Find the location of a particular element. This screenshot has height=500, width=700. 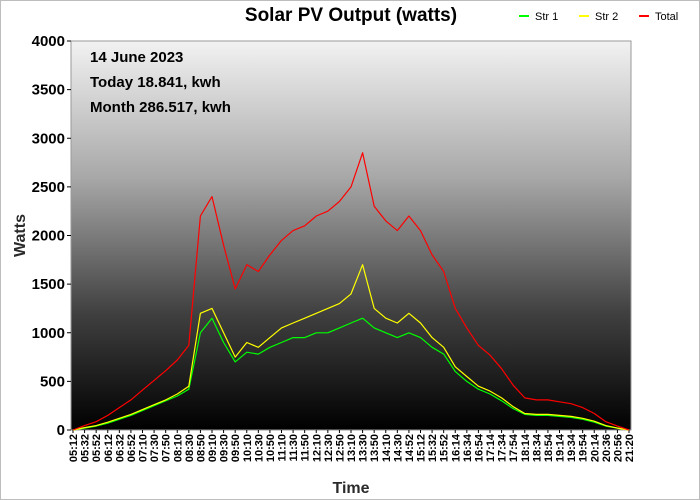

y-tick-label: 0 is located at coordinates (61, 430).